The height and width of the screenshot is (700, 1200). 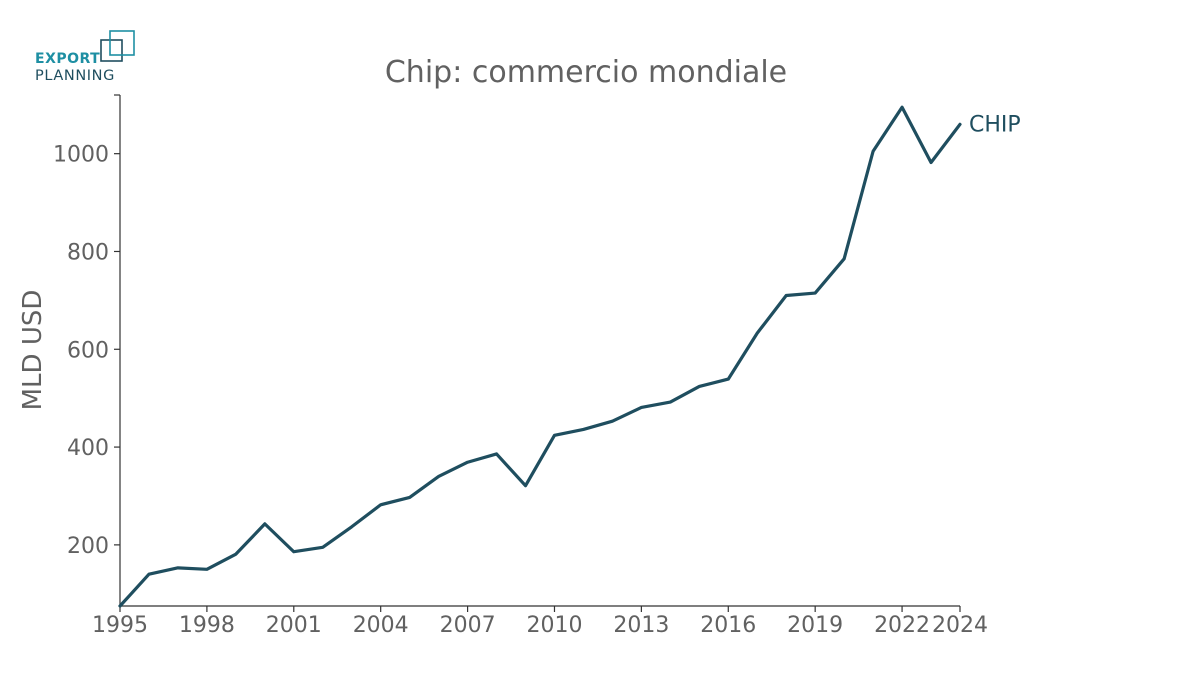 I want to click on x-tick-label: 2024, so click(x=960, y=625).